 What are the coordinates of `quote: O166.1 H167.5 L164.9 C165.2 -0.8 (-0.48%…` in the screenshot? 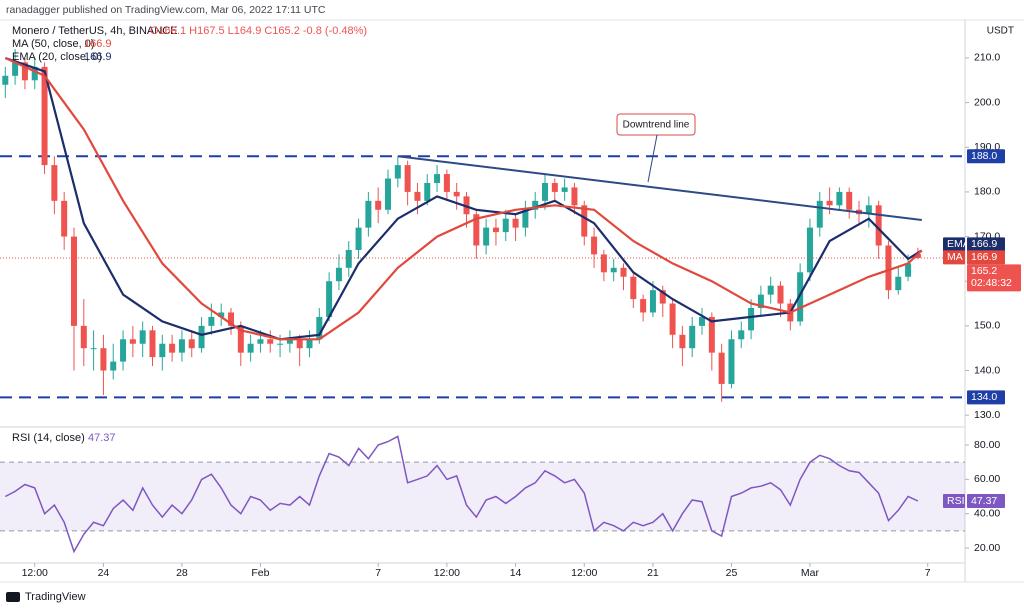 It's located at (258, 31).